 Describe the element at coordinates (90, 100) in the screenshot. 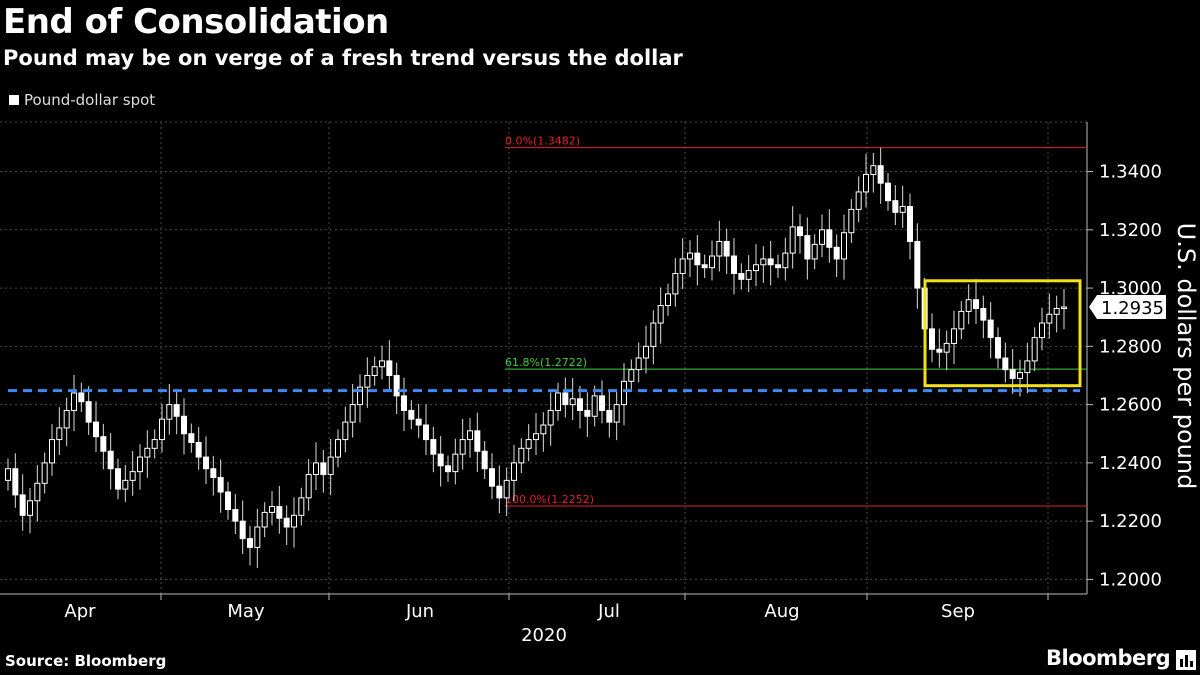

I see `legend-label: Pound-dollar spot` at that location.